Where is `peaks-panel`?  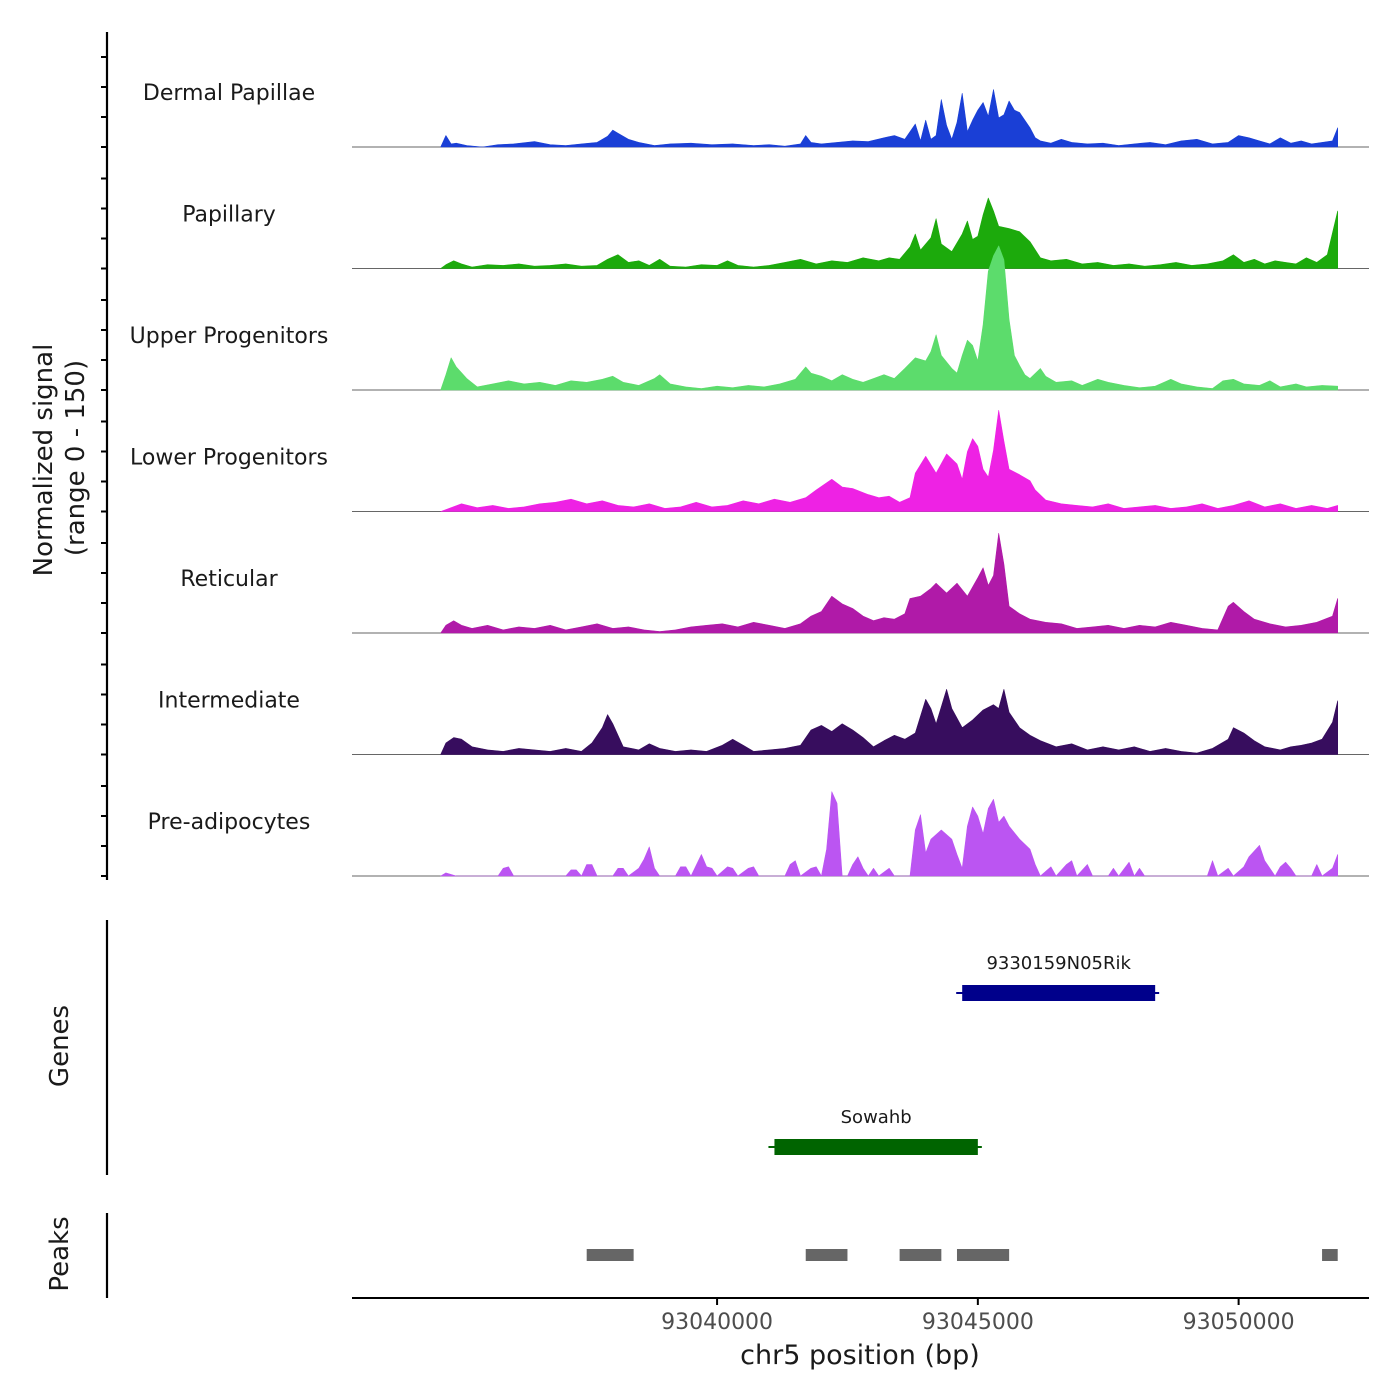 peaks-panel is located at coordinates (962, 1255).